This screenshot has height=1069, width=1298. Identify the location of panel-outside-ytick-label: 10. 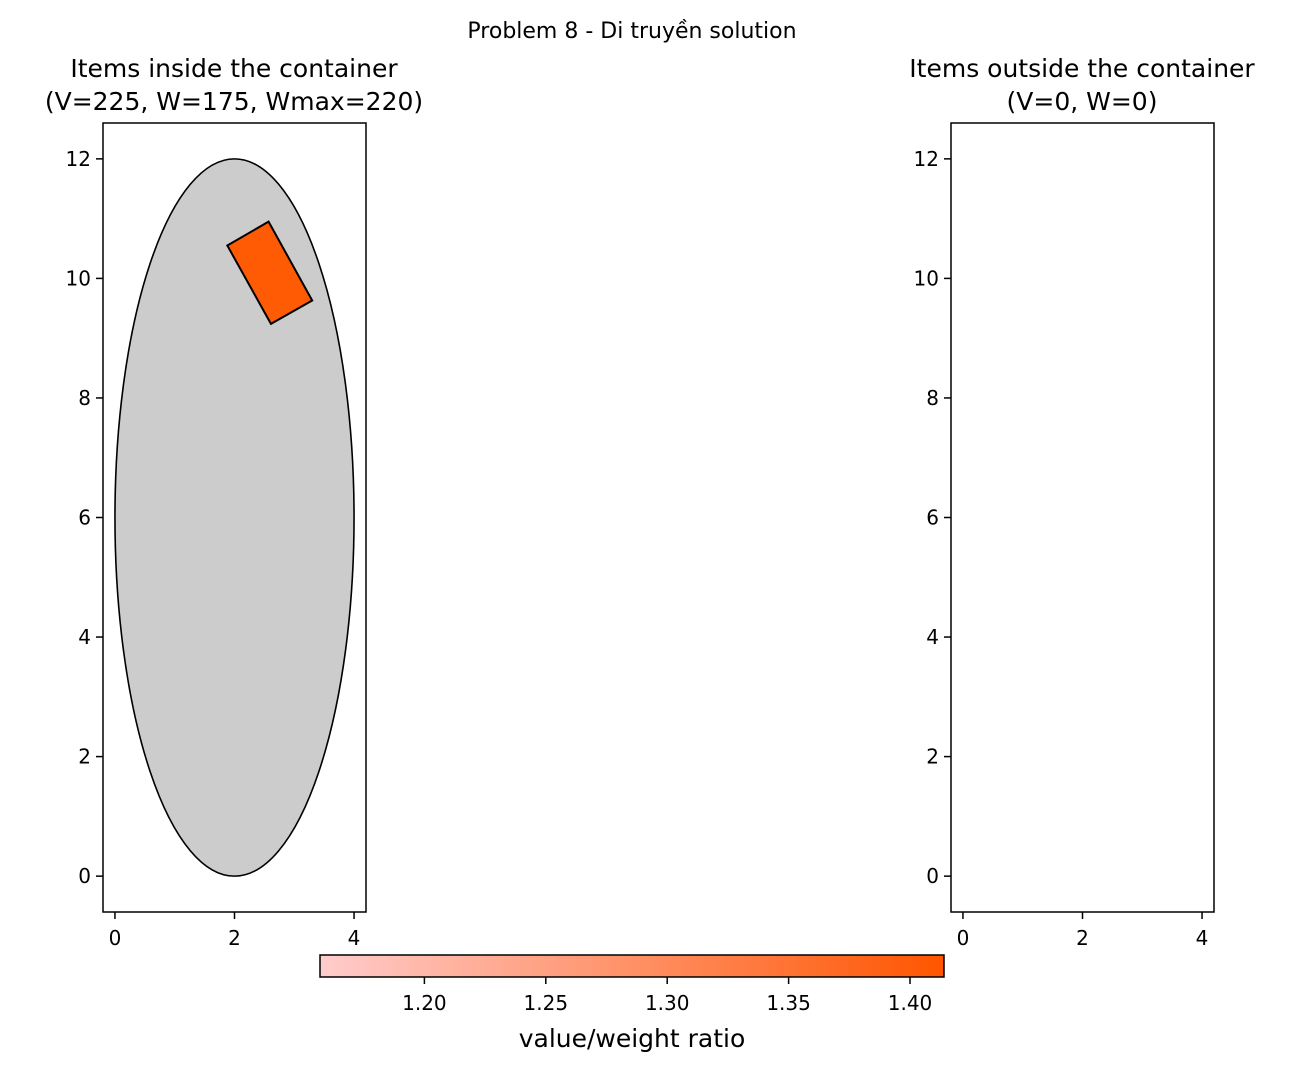
(926, 278).